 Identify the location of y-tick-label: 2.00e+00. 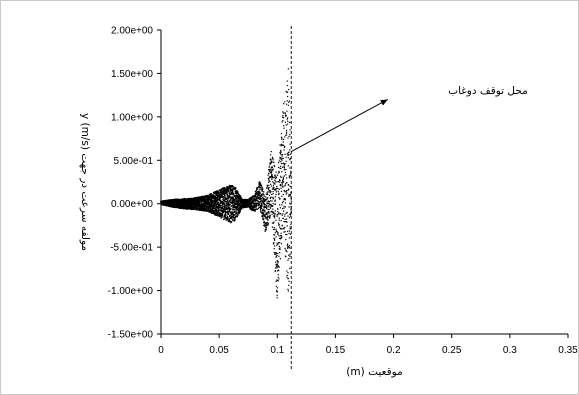
(132, 31).